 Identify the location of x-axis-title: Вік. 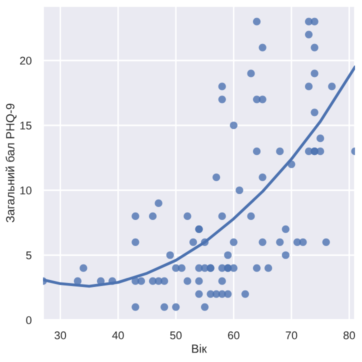
(199, 348).